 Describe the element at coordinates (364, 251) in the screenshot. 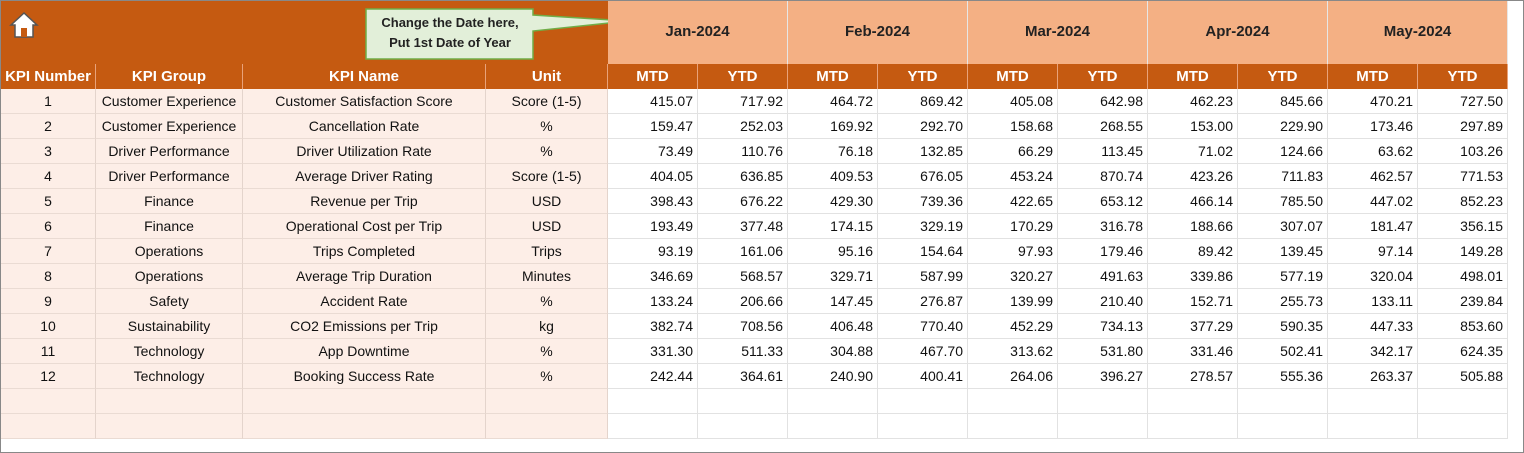

I see `text-cell: Trips Completed` at that location.